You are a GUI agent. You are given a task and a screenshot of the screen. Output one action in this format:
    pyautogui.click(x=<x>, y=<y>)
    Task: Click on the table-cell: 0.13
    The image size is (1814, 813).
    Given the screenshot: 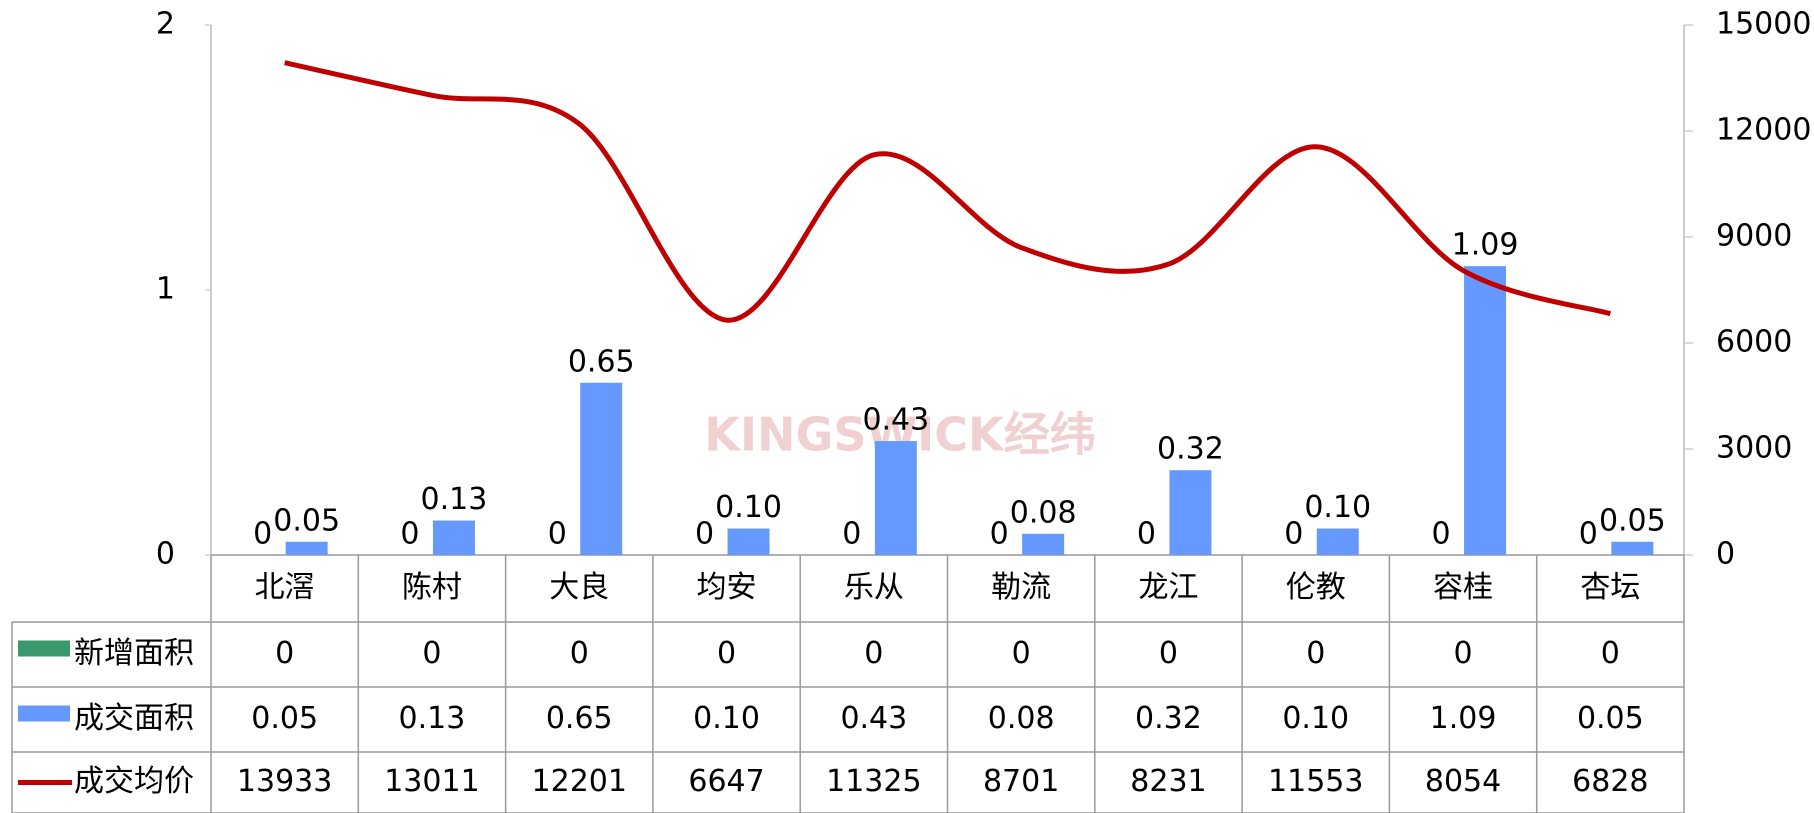 What is the action you would take?
    pyautogui.click(x=432, y=718)
    